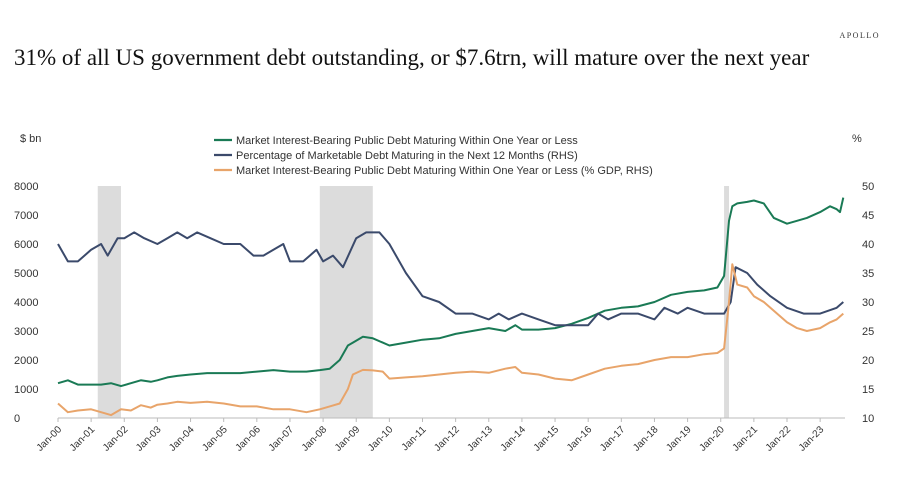  What do you see at coordinates (83, 439) in the screenshot?
I see `x-tick-label: Jan-01` at bounding box center [83, 439].